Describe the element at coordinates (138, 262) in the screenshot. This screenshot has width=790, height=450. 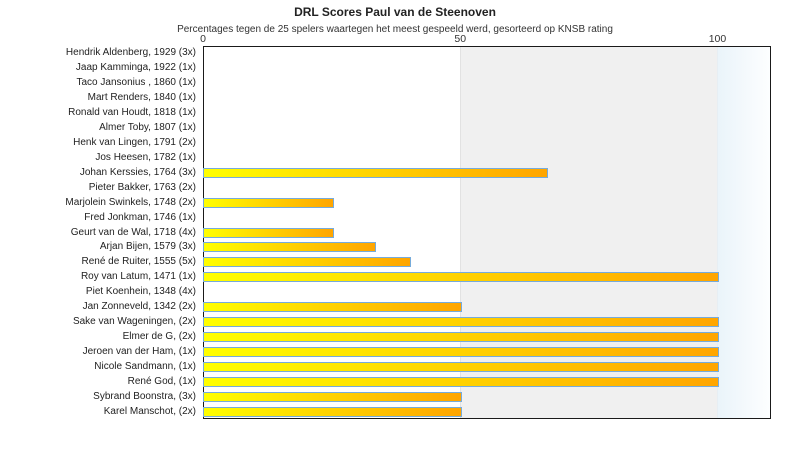
I see `y-axis-label: René de Ruiter, 1555 (5x)` at that location.